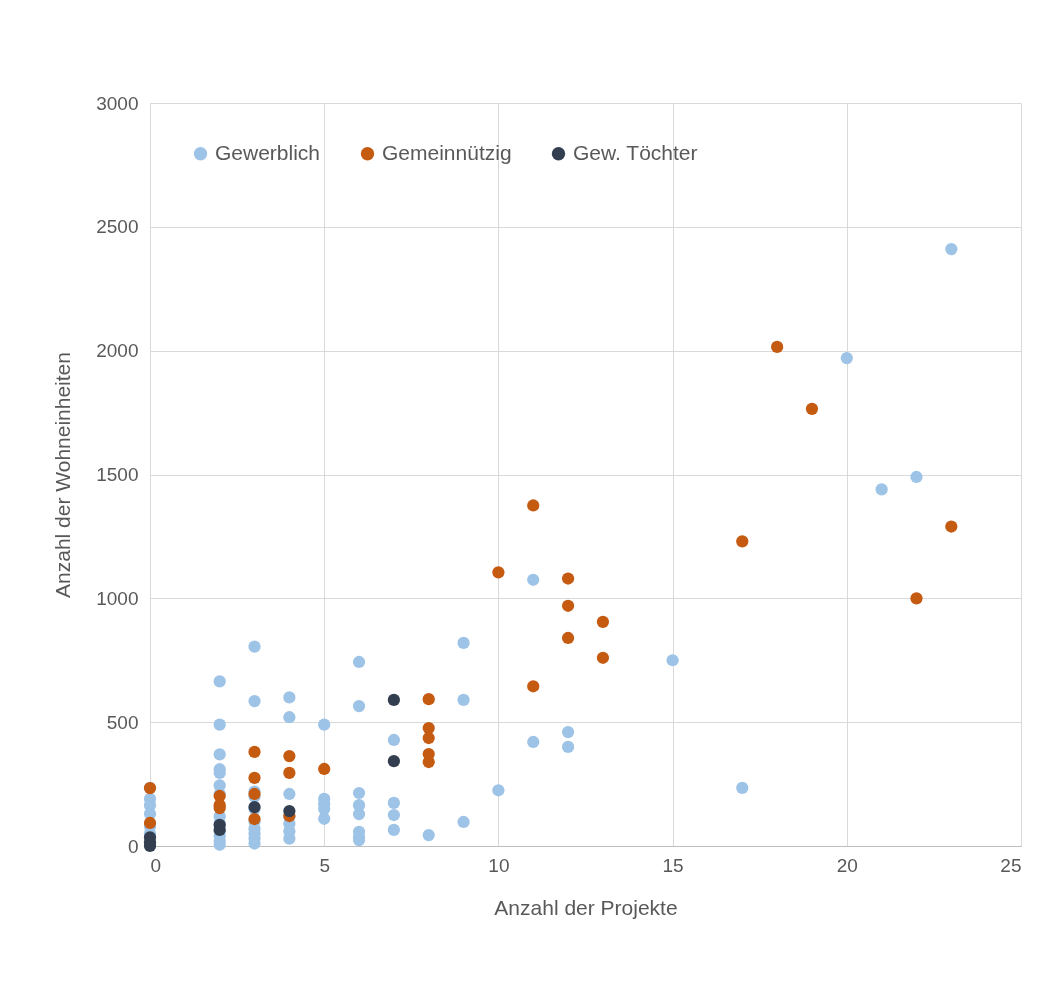 The height and width of the screenshot is (986, 1040). What do you see at coordinates (847, 865) in the screenshot?
I see `x-tick-label: 20` at bounding box center [847, 865].